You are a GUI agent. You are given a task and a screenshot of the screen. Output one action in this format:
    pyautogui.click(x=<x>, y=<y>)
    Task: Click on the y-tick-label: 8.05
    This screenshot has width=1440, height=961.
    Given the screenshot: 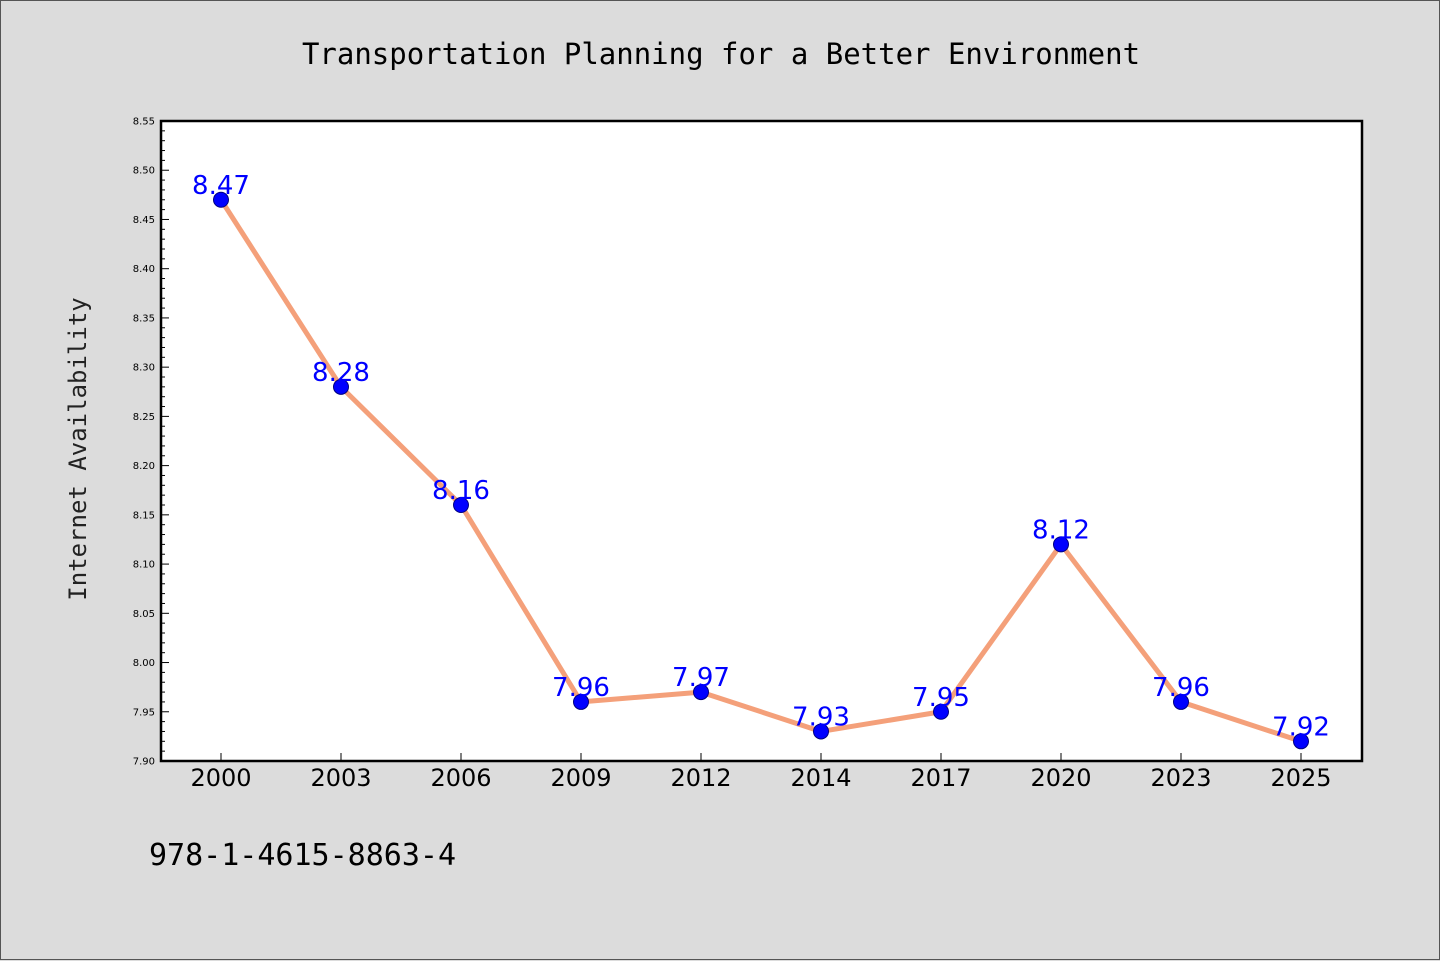 What is the action you would take?
    pyautogui.click(x=144, y=614)
    